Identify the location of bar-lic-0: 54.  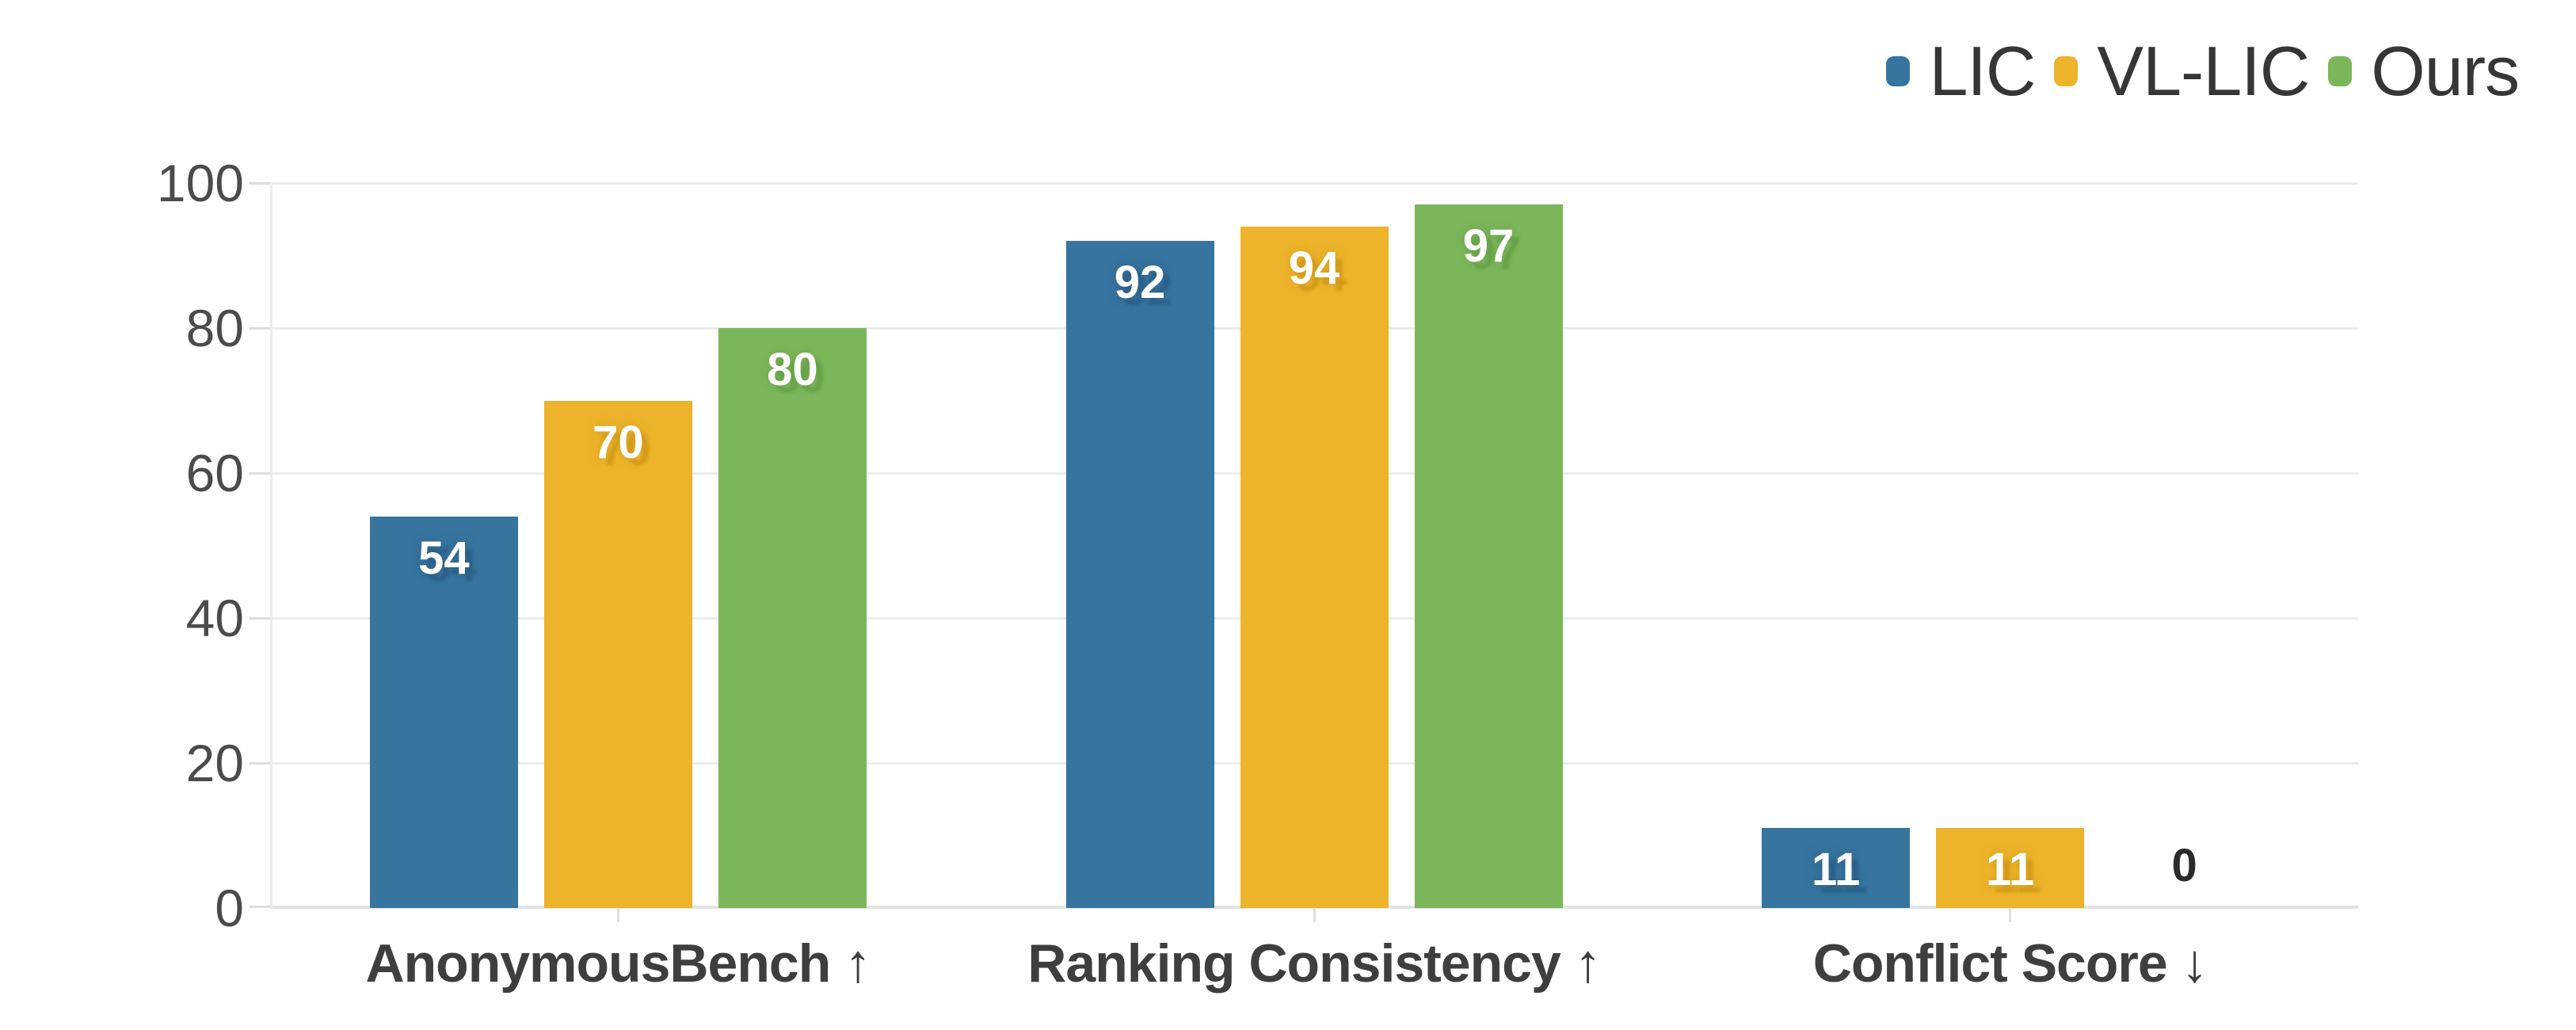
(444, 712).